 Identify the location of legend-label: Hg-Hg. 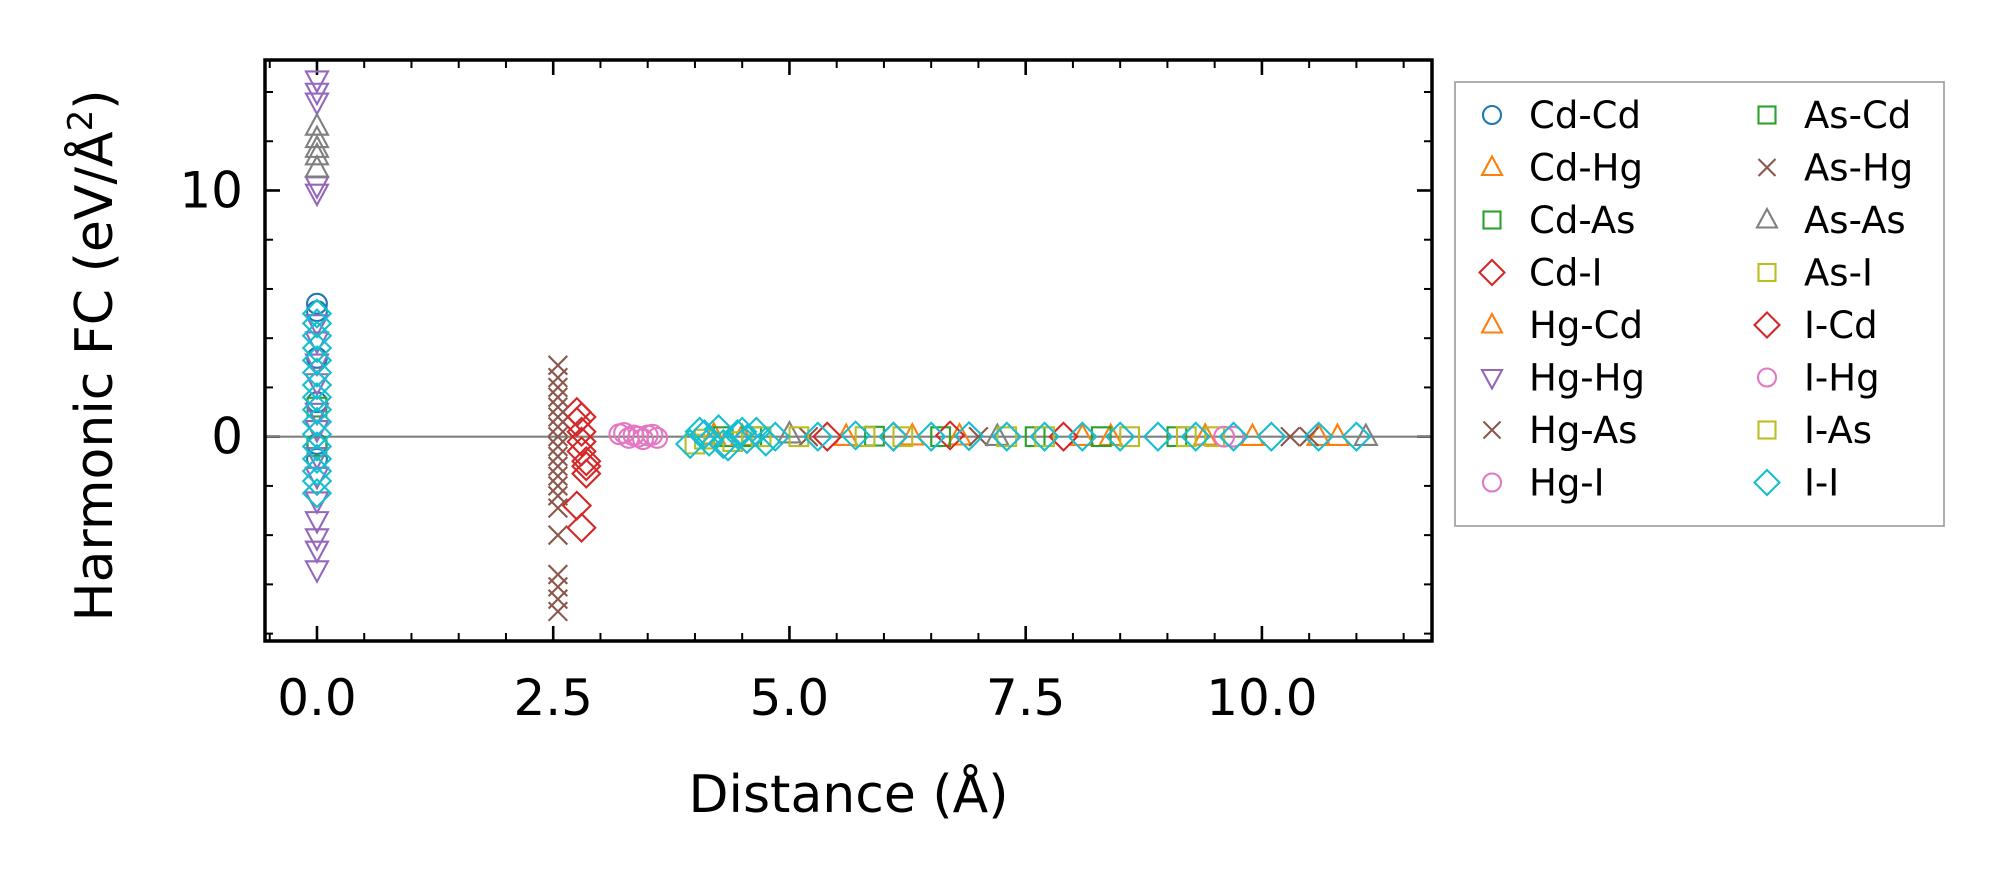
(1587, 378).